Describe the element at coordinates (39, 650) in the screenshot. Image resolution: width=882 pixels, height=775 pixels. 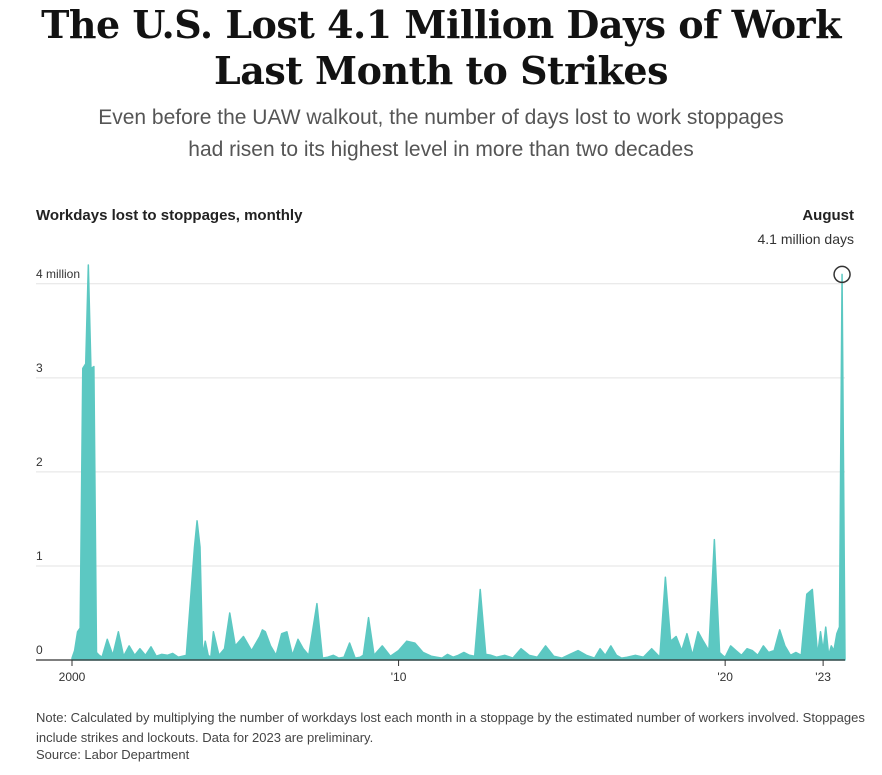
I see `y-tick-label: 0` at that location.